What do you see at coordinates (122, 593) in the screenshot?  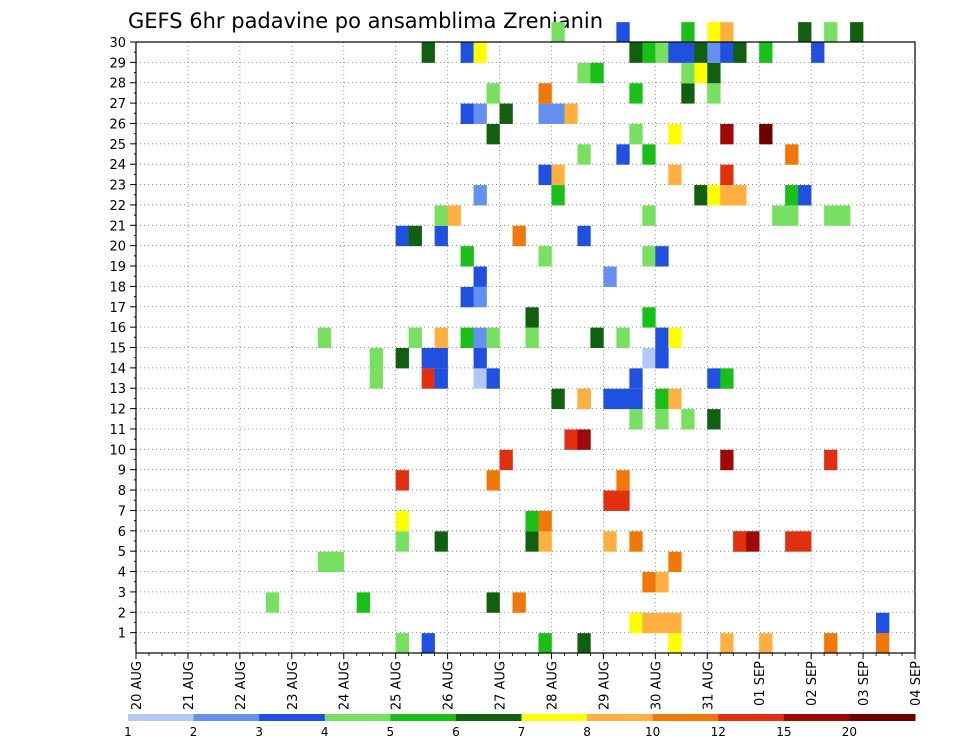 I see `y-tick-label: 3` at bounding box center [122, 593].